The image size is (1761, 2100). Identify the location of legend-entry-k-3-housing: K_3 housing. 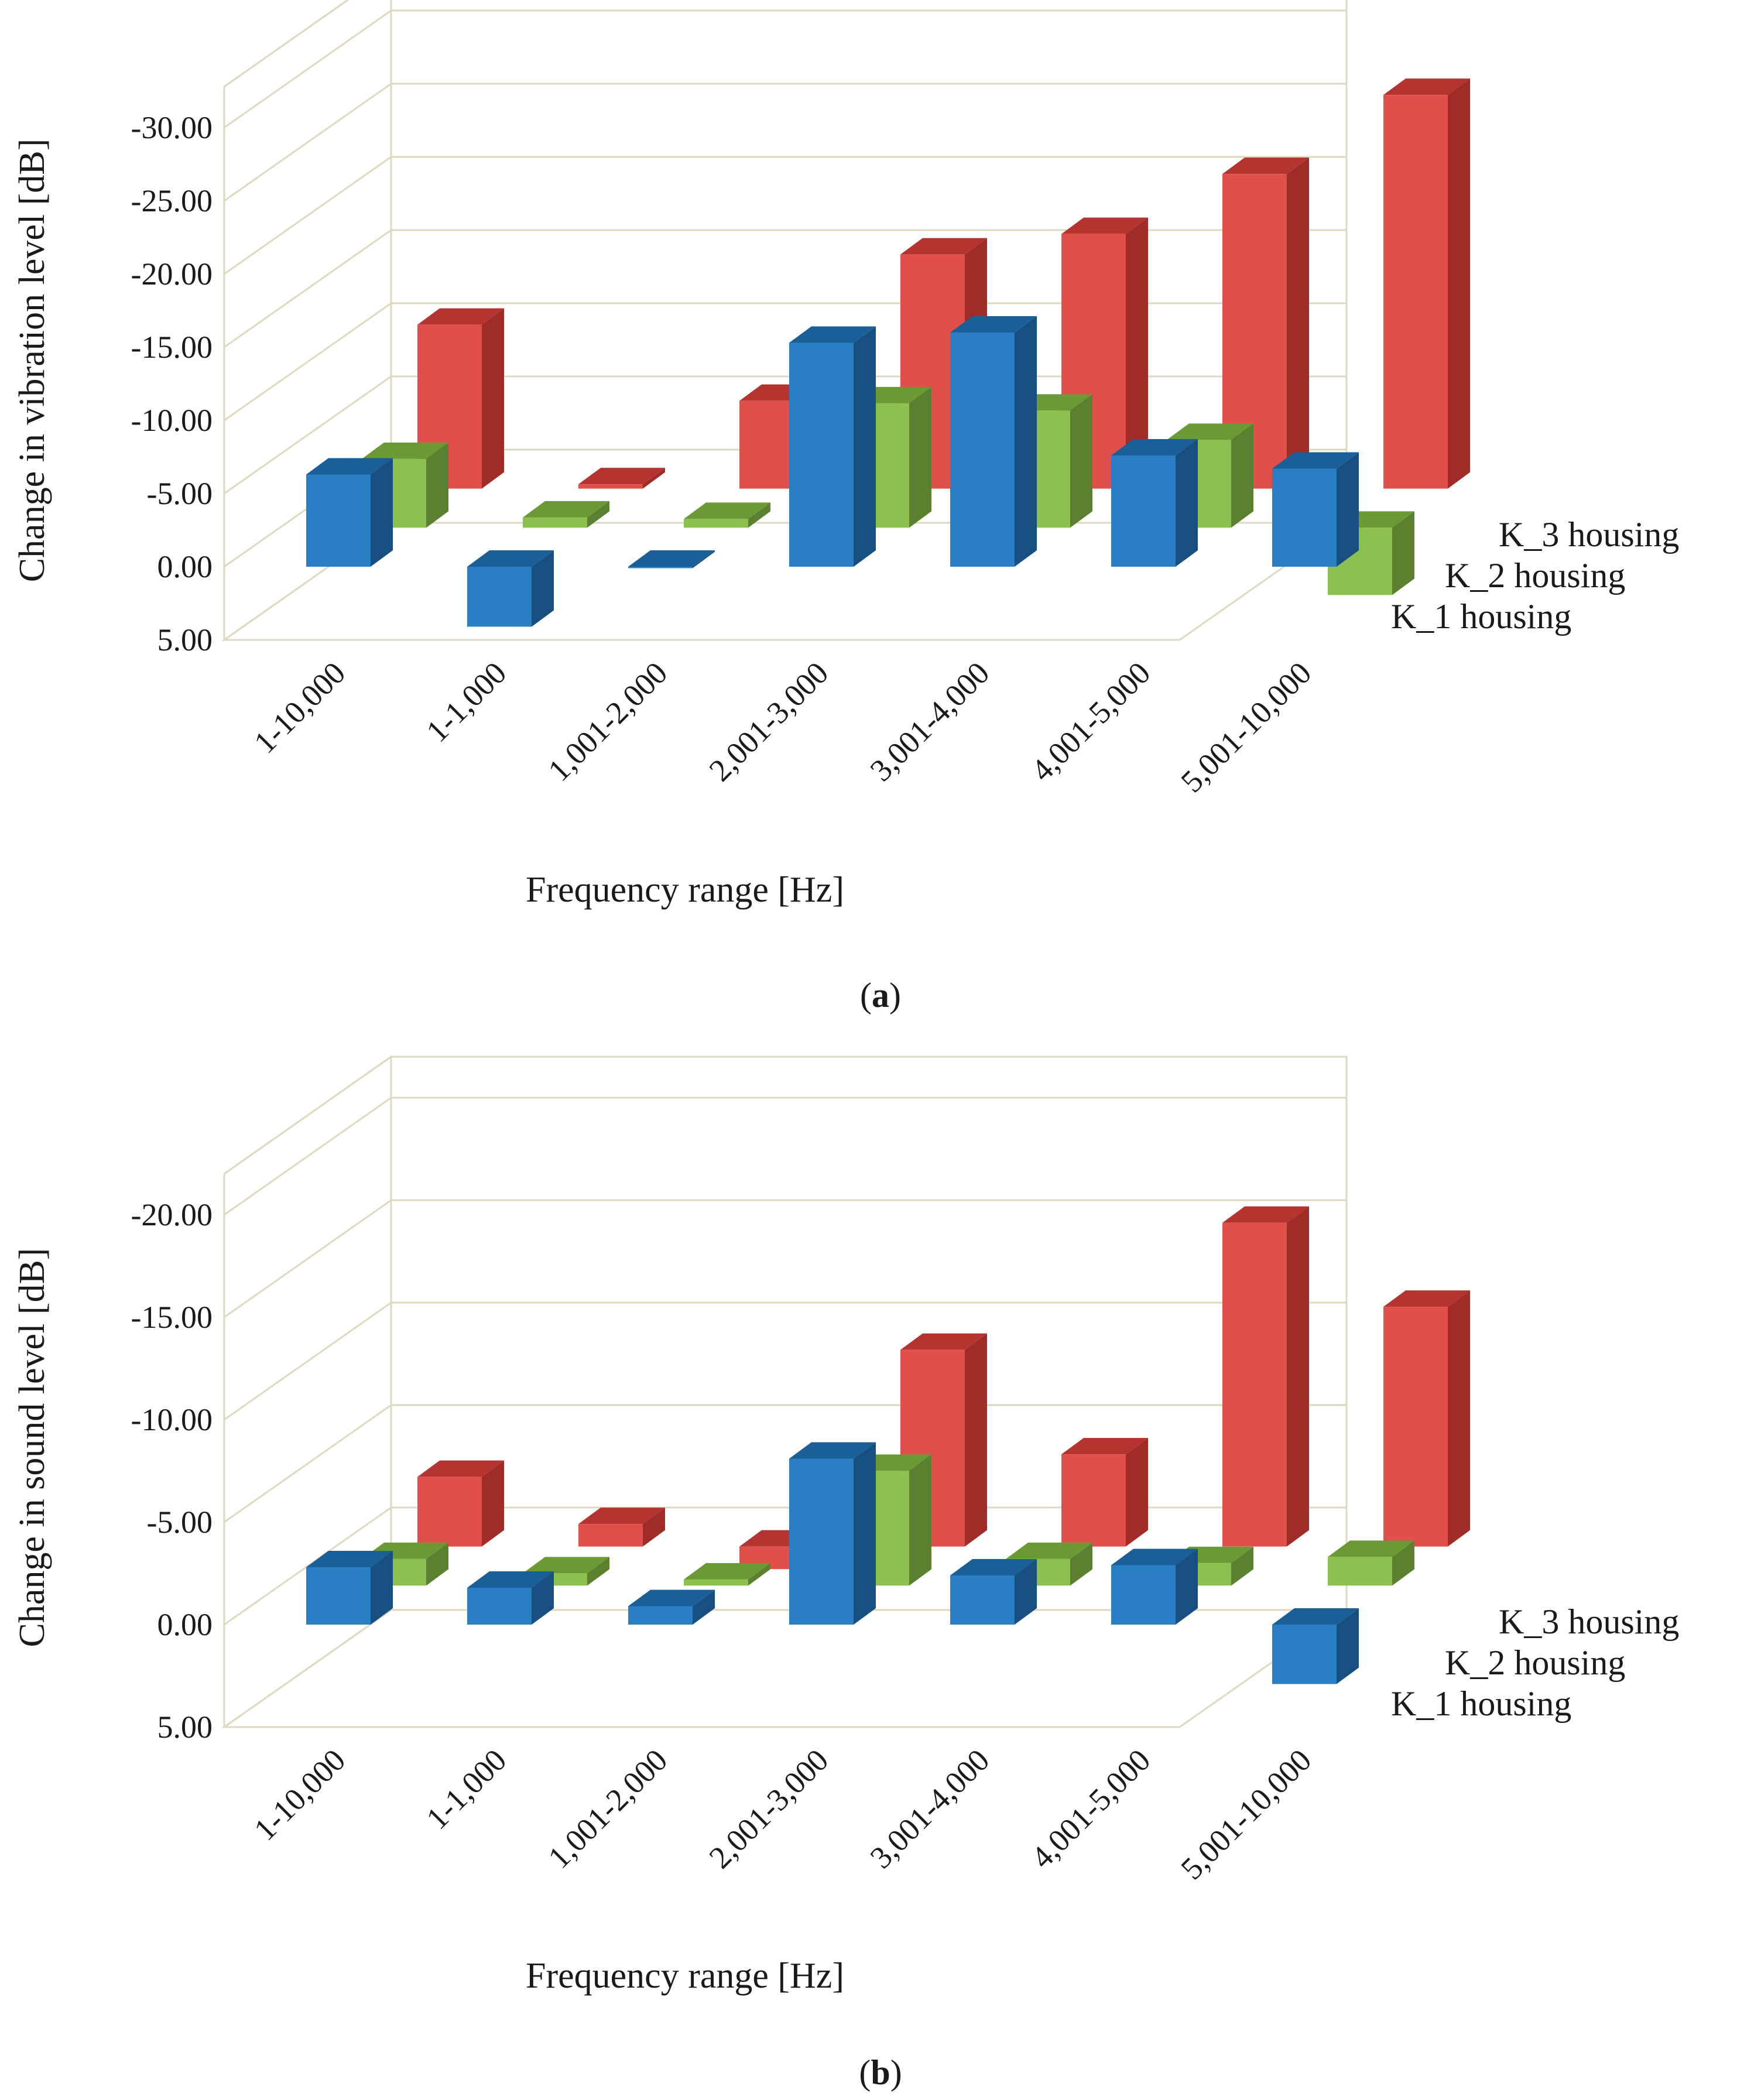
(1589, 534).